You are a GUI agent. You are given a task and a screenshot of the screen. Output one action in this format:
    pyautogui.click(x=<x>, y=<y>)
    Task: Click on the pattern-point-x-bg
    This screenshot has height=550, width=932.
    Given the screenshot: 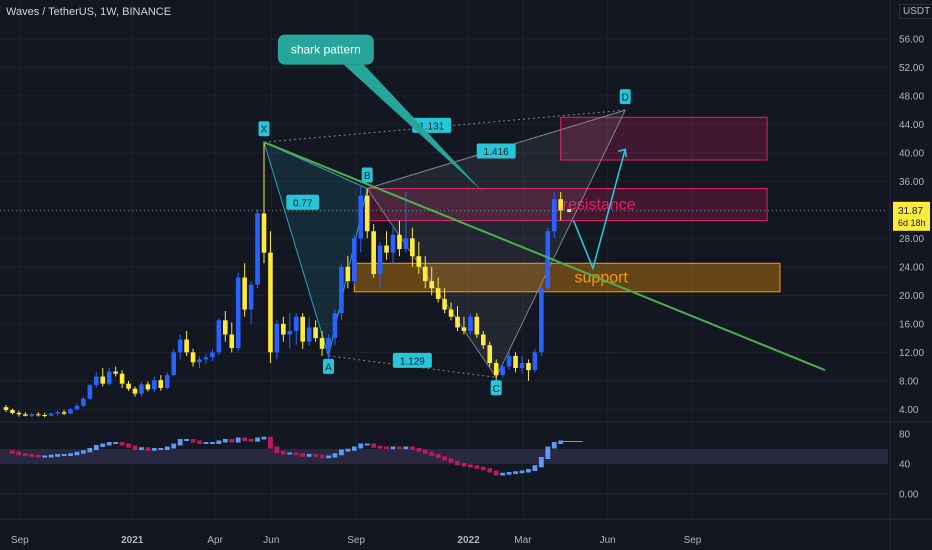 What is the action you would take?
    pyautogui.click(x=264, y=129)
    